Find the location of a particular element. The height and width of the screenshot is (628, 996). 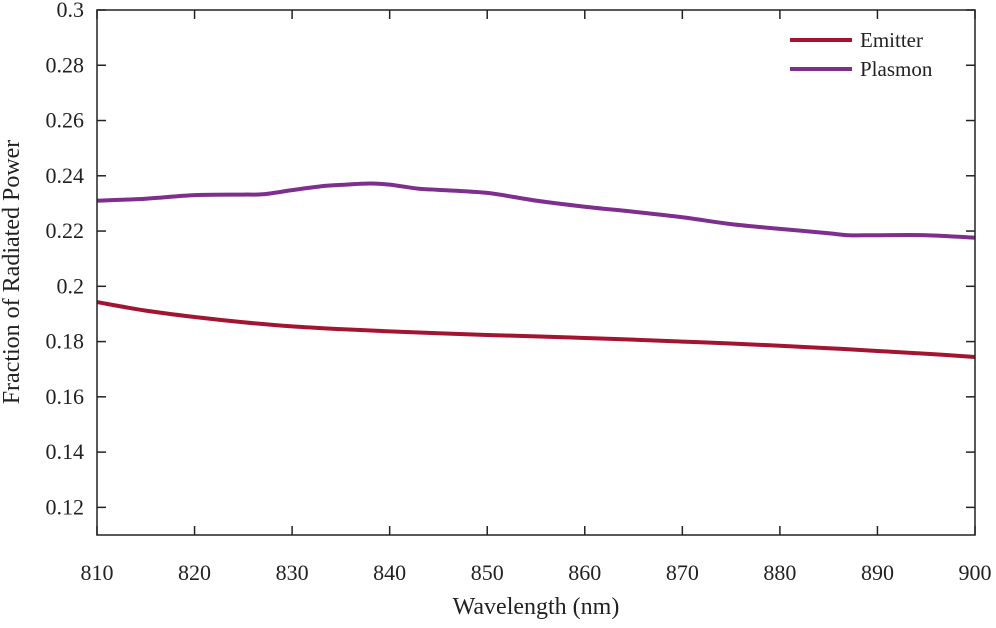

series-line-emitter is located at coordinates (536, 330).